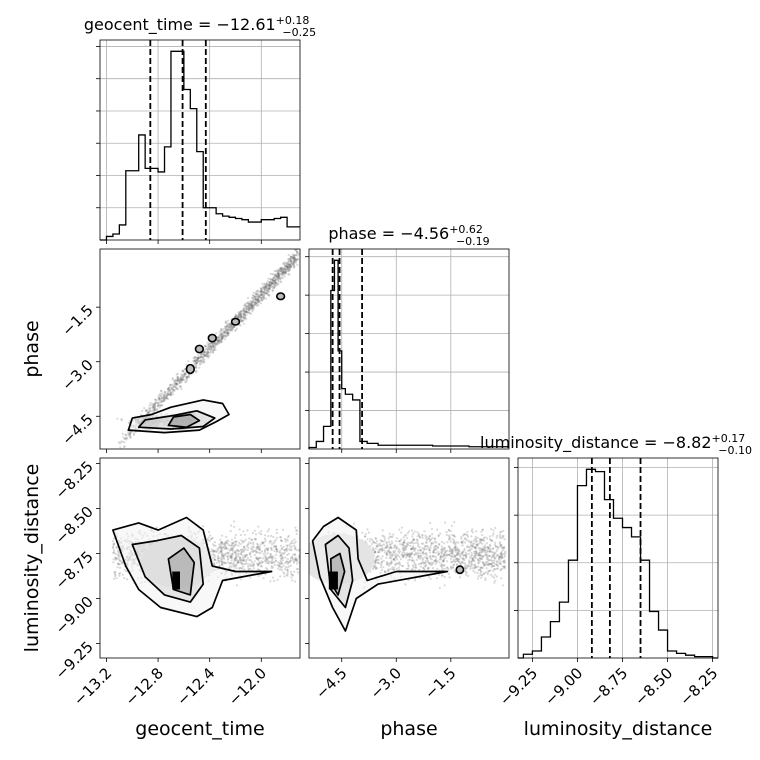 This screenshot has width=760, height=760. What do you see at coordinates (74, 480) in the screenshot?
I see `y-tick-label: −8.25` at bounding box center [74, 480].